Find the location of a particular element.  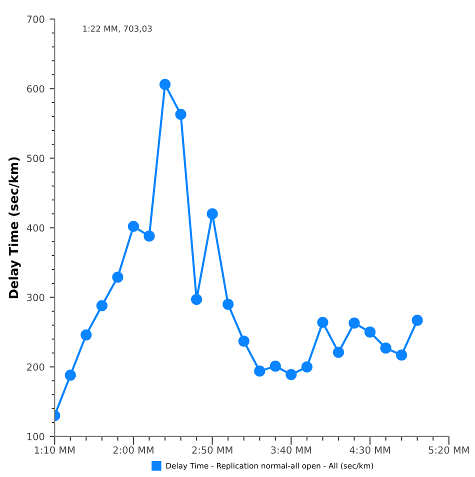

x-tick-label: 5:20 MM is located at coordinates (448, 450).